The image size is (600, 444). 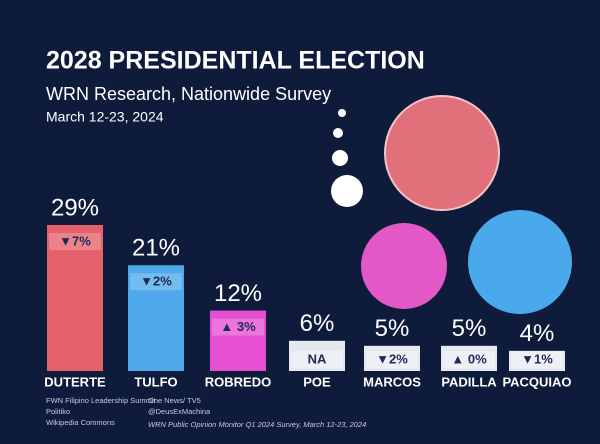 I want to click on source: FWN Filipino Leadership Summit, so click(x=101, y=400).